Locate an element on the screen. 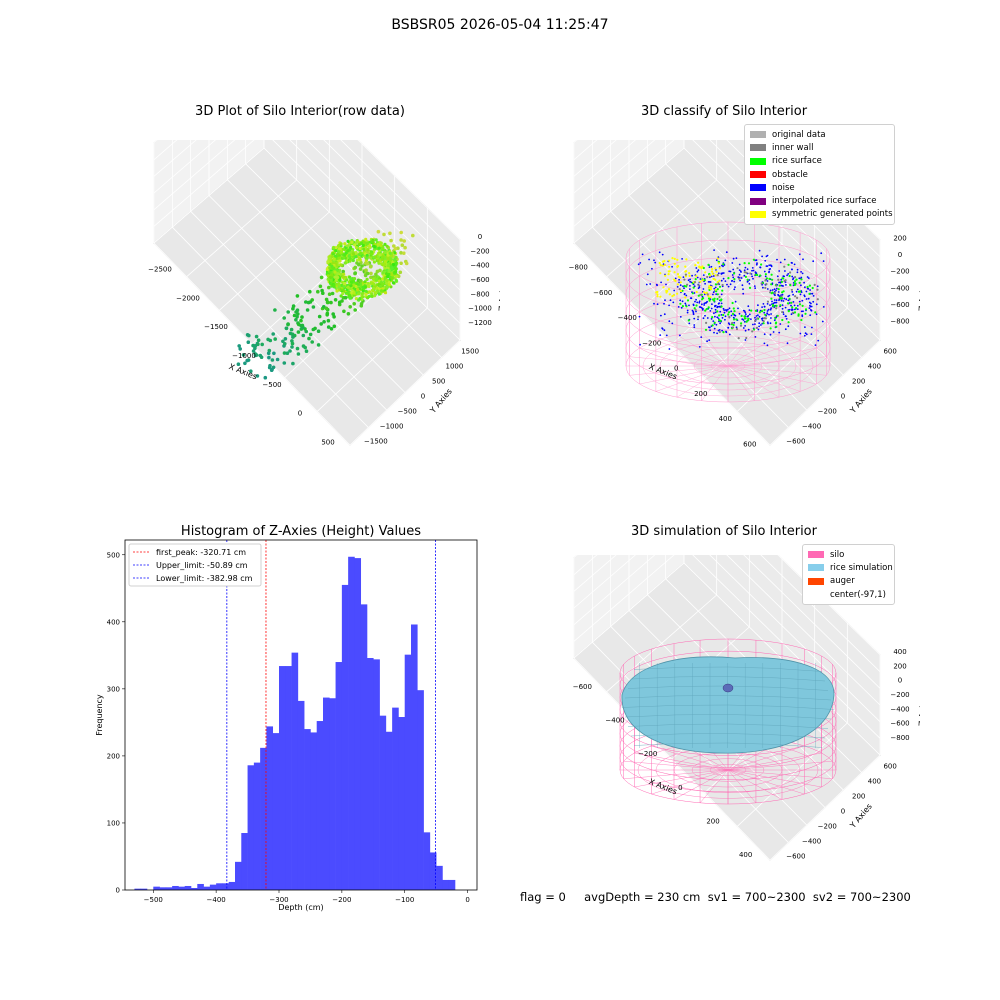  z-tick-label: 0 is located at coordinates (900, 681).